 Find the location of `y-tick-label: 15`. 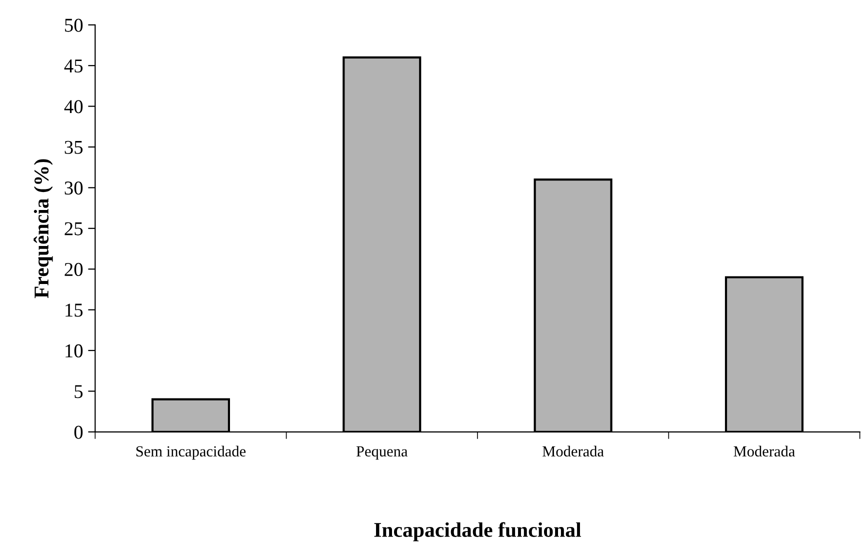

y-tick-label: 15 is located at coordinates (74, 310).